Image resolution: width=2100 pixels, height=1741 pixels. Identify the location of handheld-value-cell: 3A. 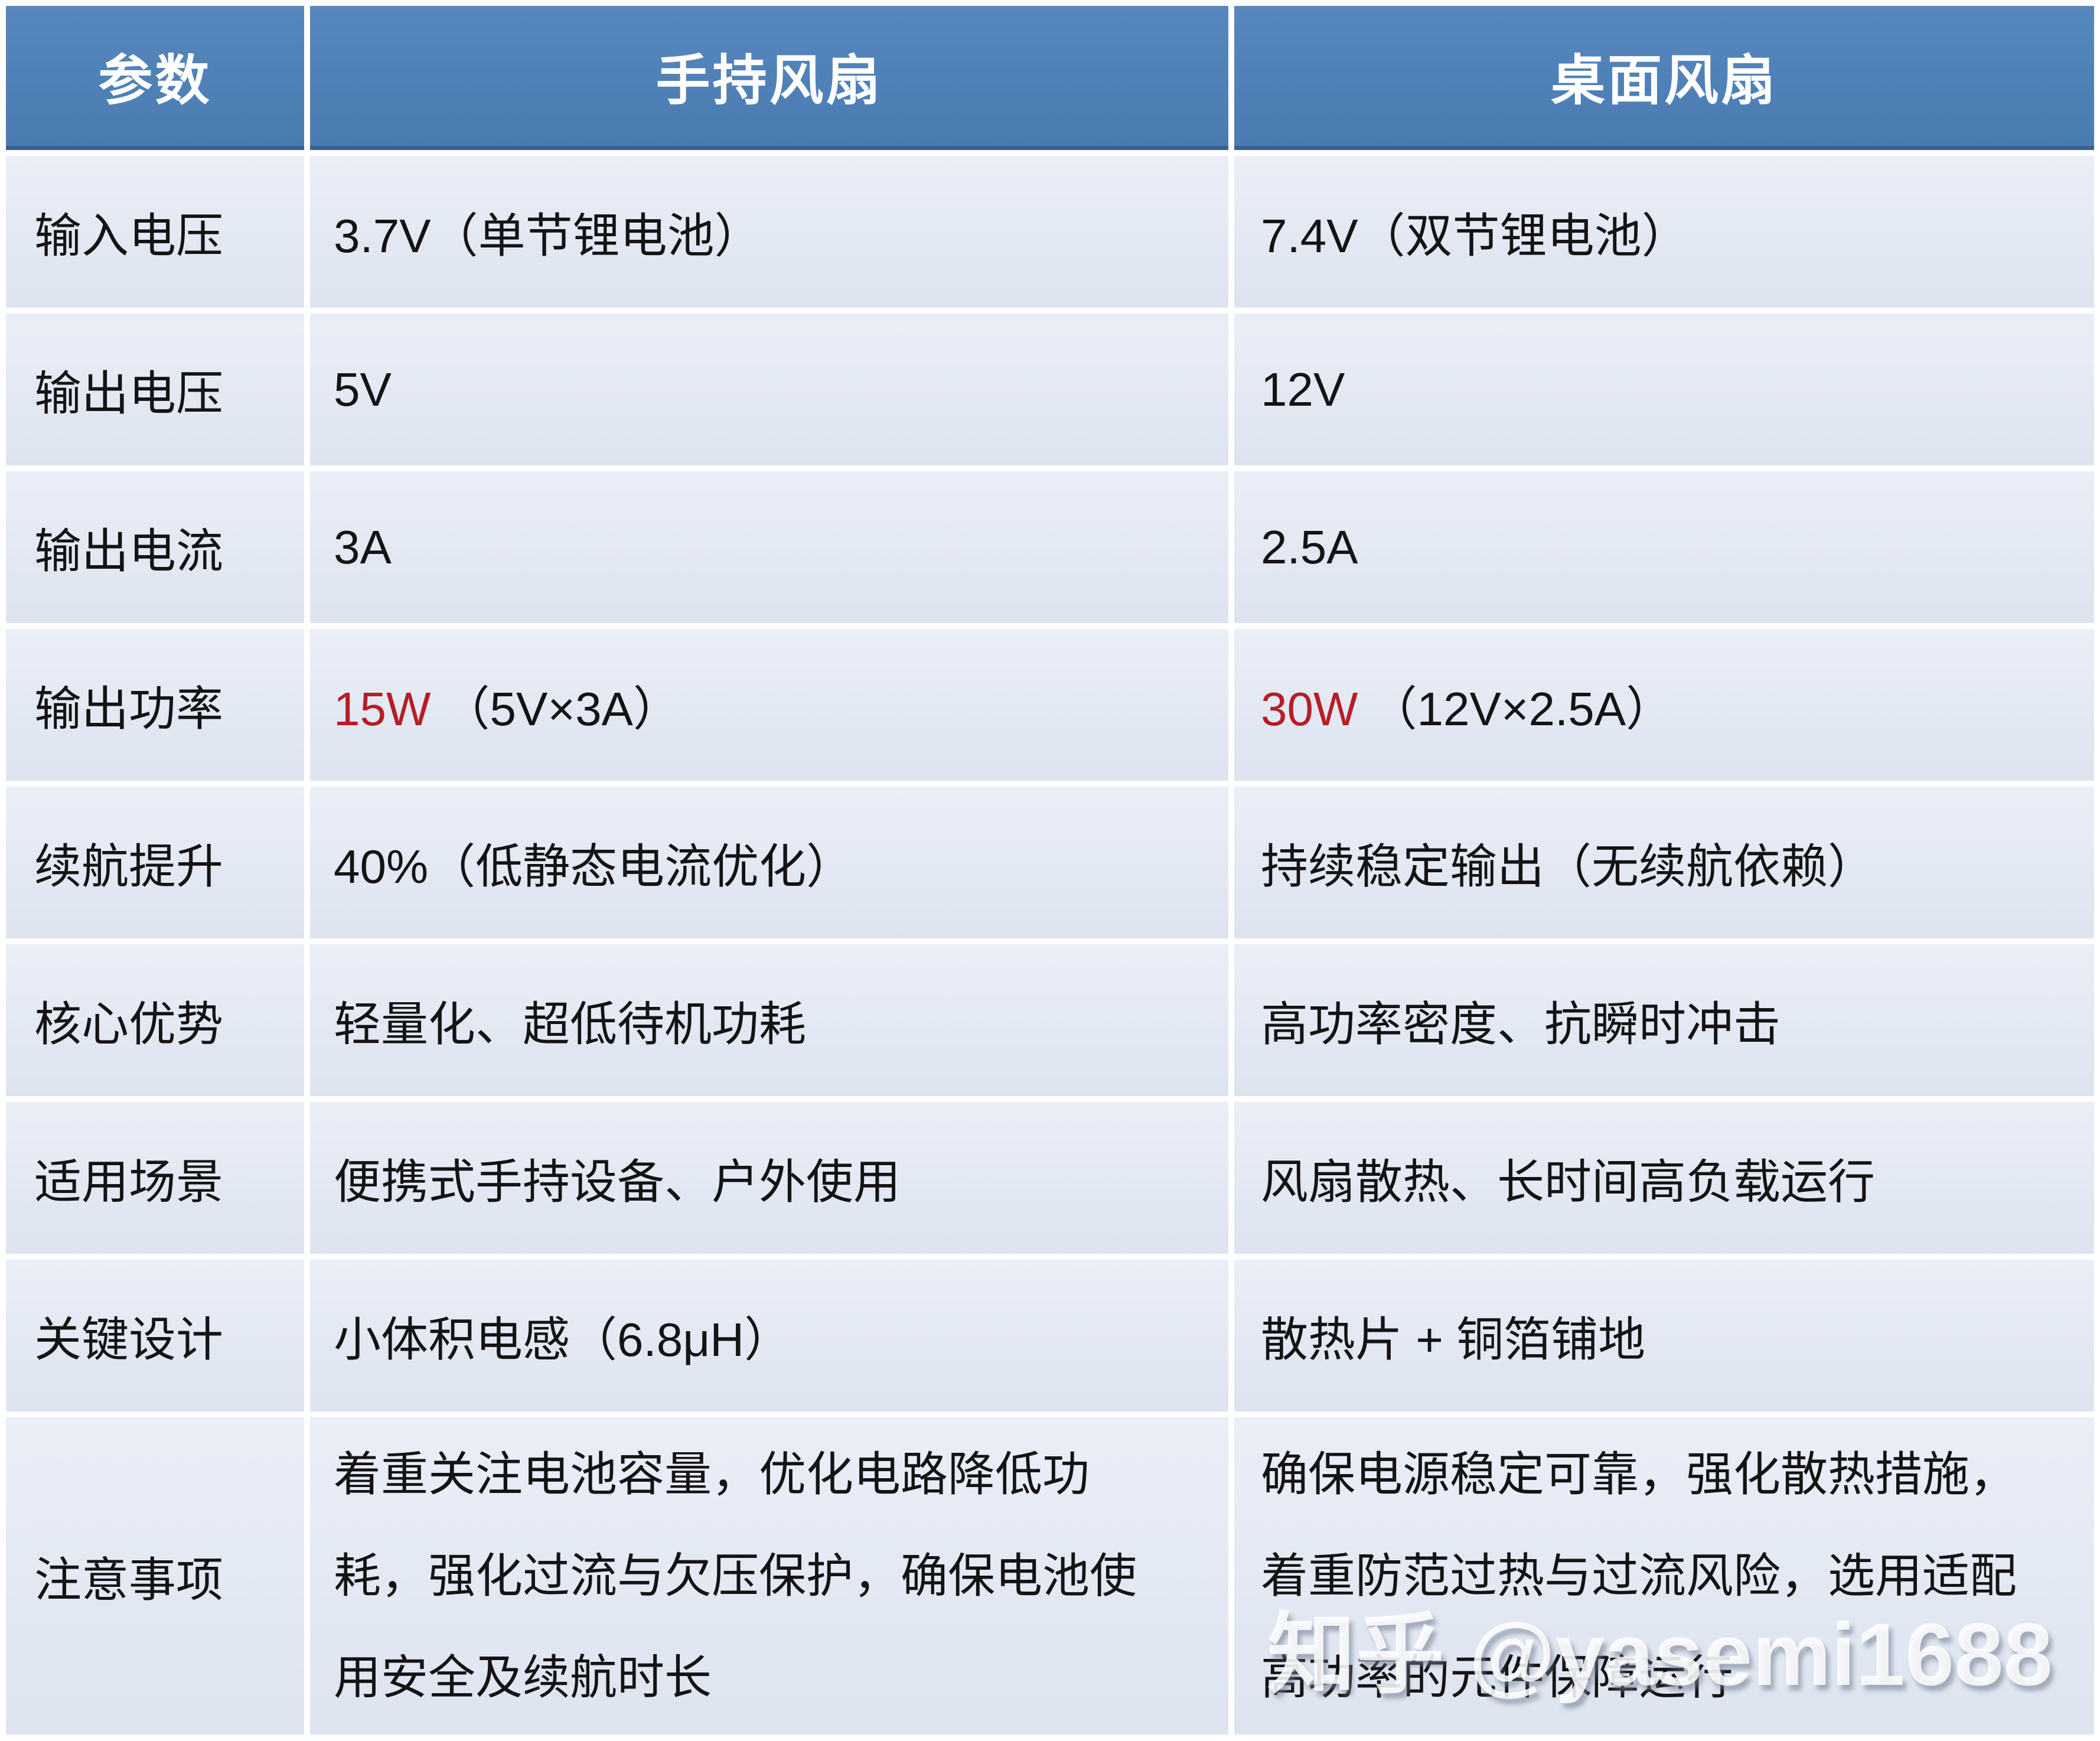
(769, 547).